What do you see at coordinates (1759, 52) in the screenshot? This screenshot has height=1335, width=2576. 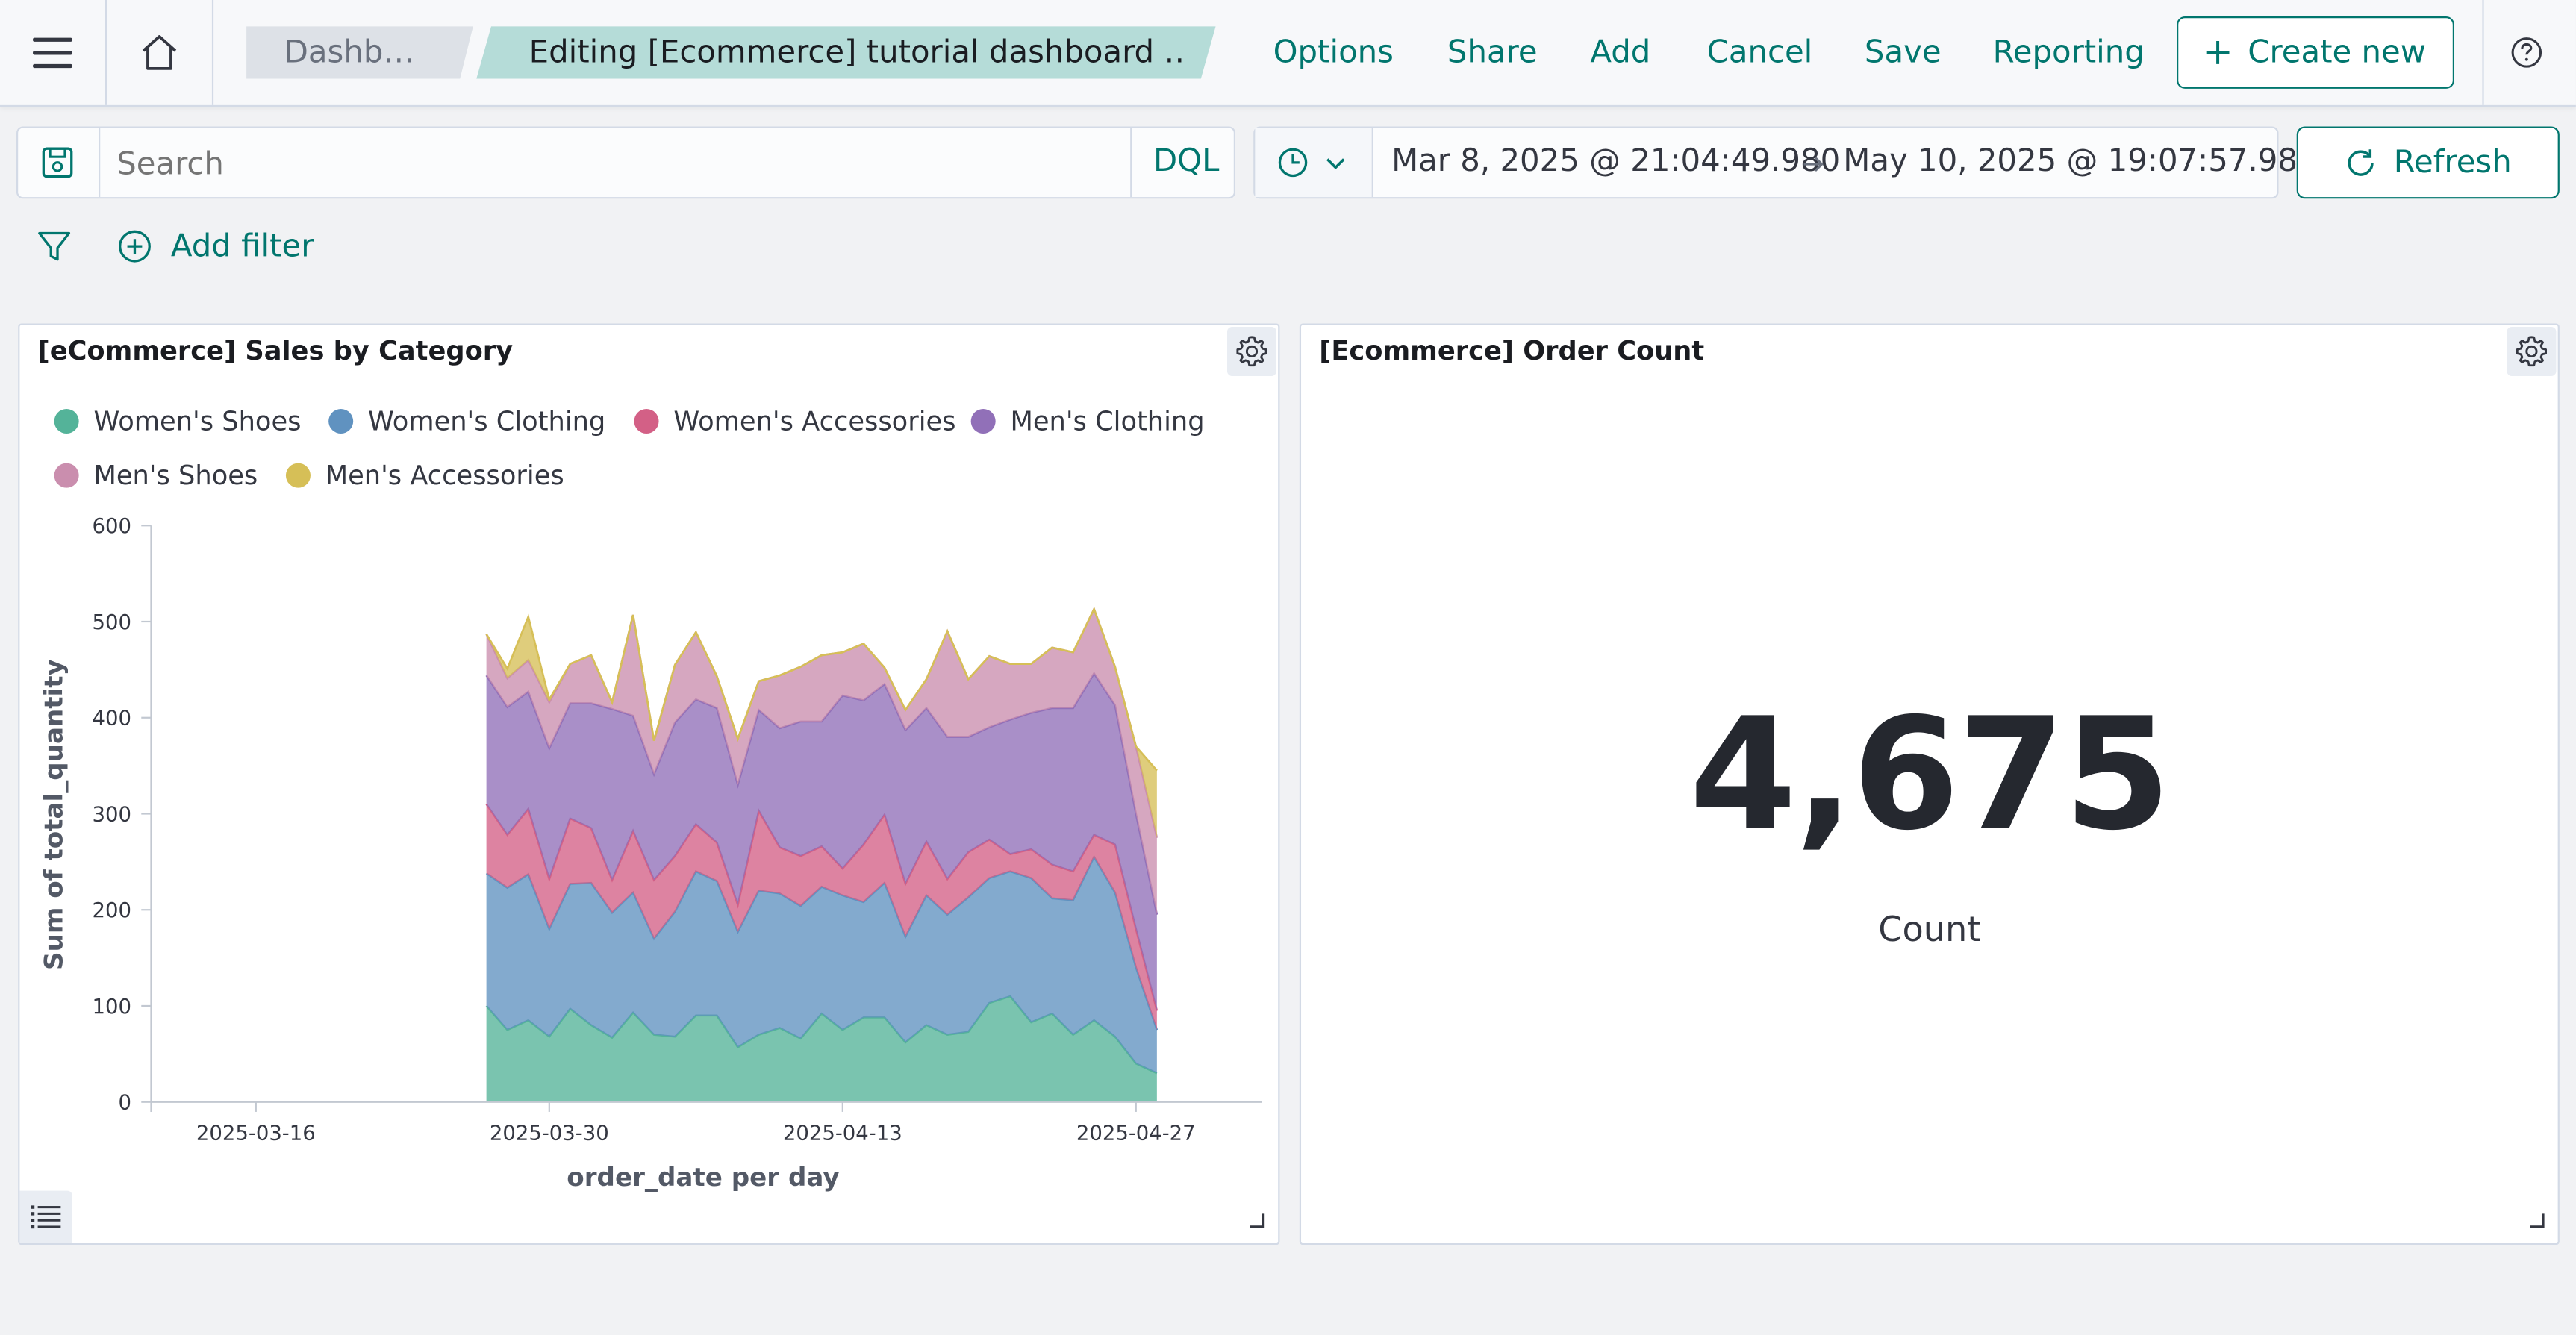 I see `cancel-link: Cancel` at bounding box center [1759, 52].